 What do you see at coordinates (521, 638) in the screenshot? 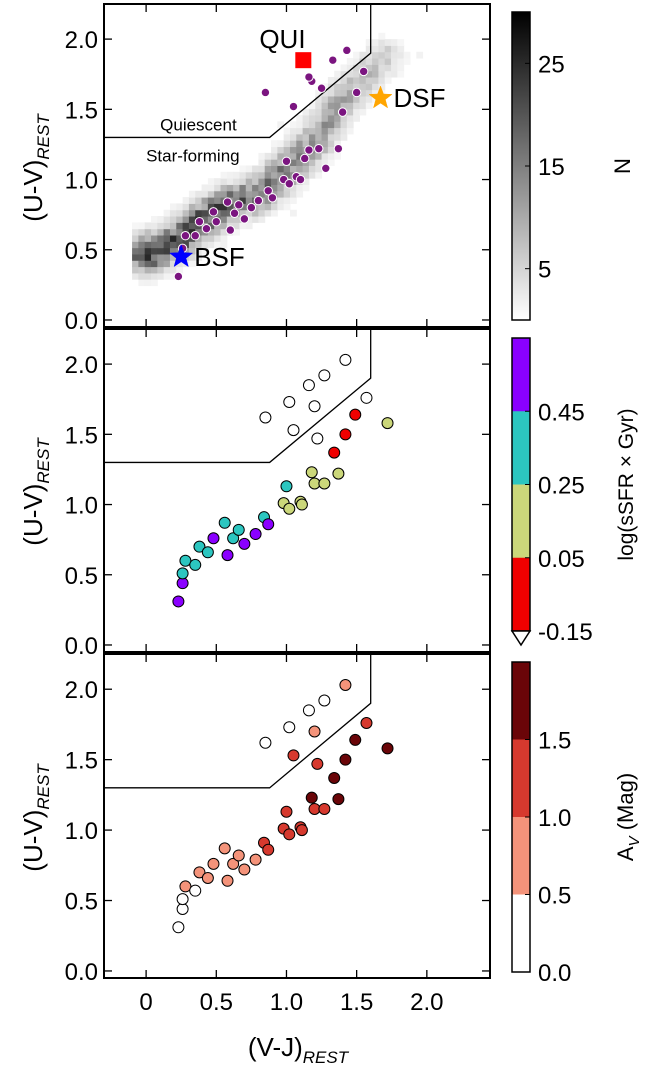
I see `colorbar-extend-arrow` at bounding box center [521, 638].